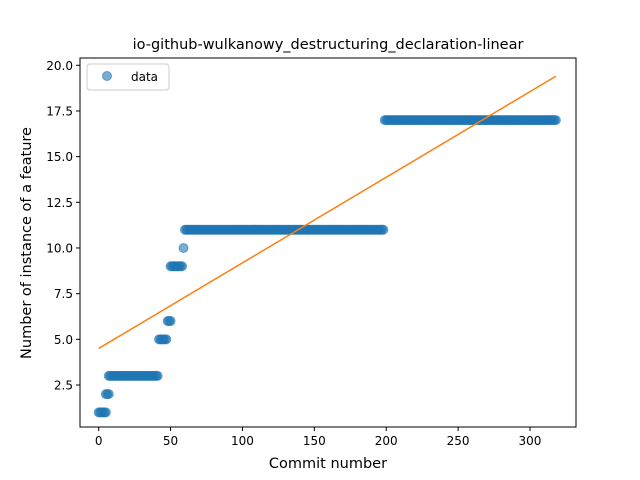 This screenshot has width=640, height=480. I want to click on y-tick-label: 12.5, so click(59, 203).